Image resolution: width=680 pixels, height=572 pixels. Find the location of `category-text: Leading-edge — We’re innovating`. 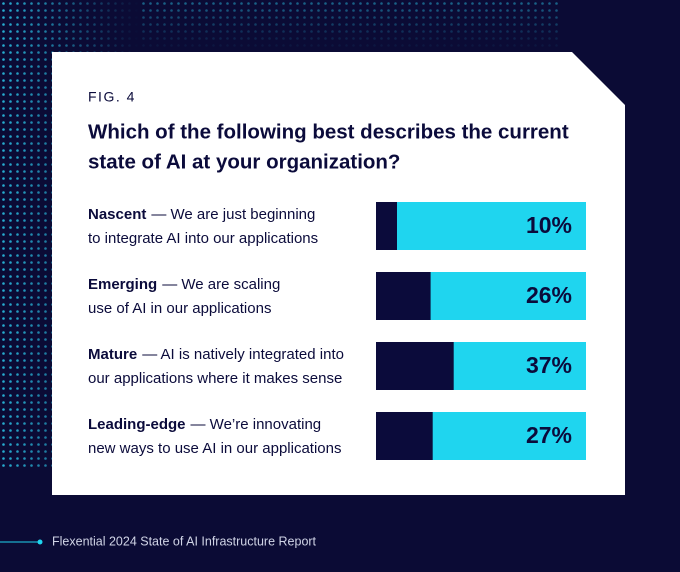

category-text: Leading-edge — We’re innovating is located at coordinates (204, 424).